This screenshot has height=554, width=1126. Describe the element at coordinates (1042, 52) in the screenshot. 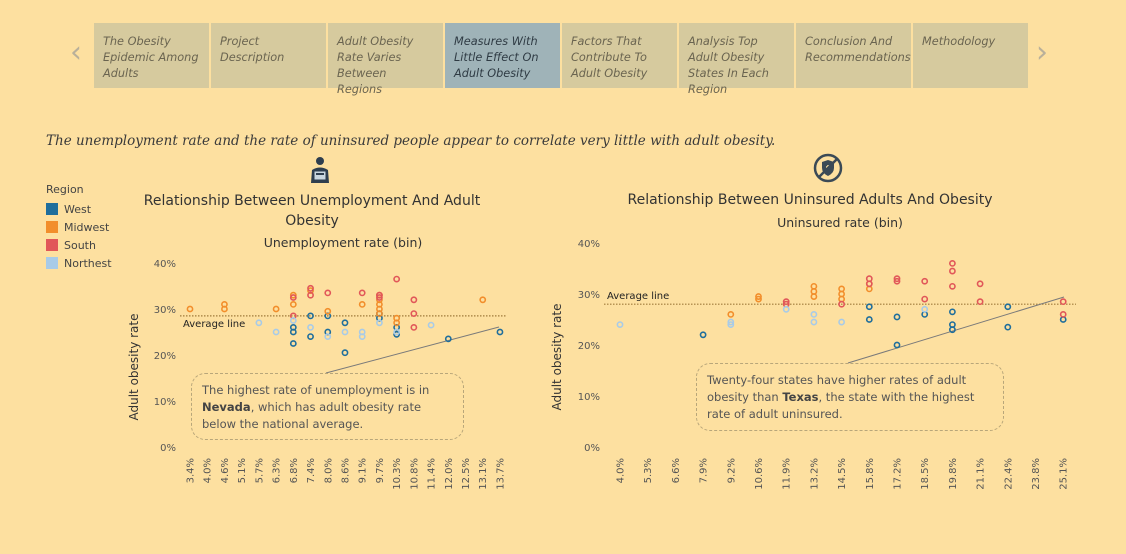

I see `chevron-right-icon: ›` at that location.